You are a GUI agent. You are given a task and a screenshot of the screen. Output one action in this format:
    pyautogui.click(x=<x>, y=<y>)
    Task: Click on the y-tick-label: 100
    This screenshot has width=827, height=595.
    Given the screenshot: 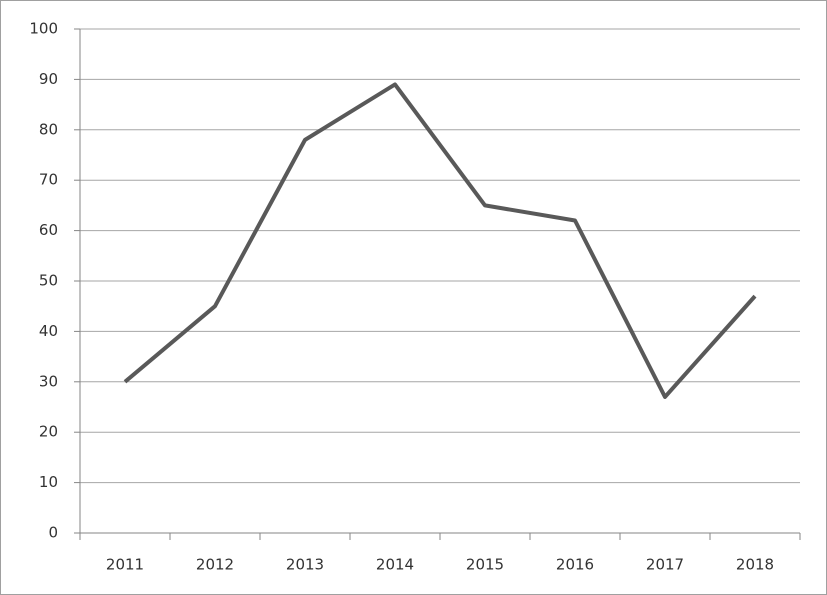 What is the action you would take?
    pyautogui.click(x=43, y=29)
    